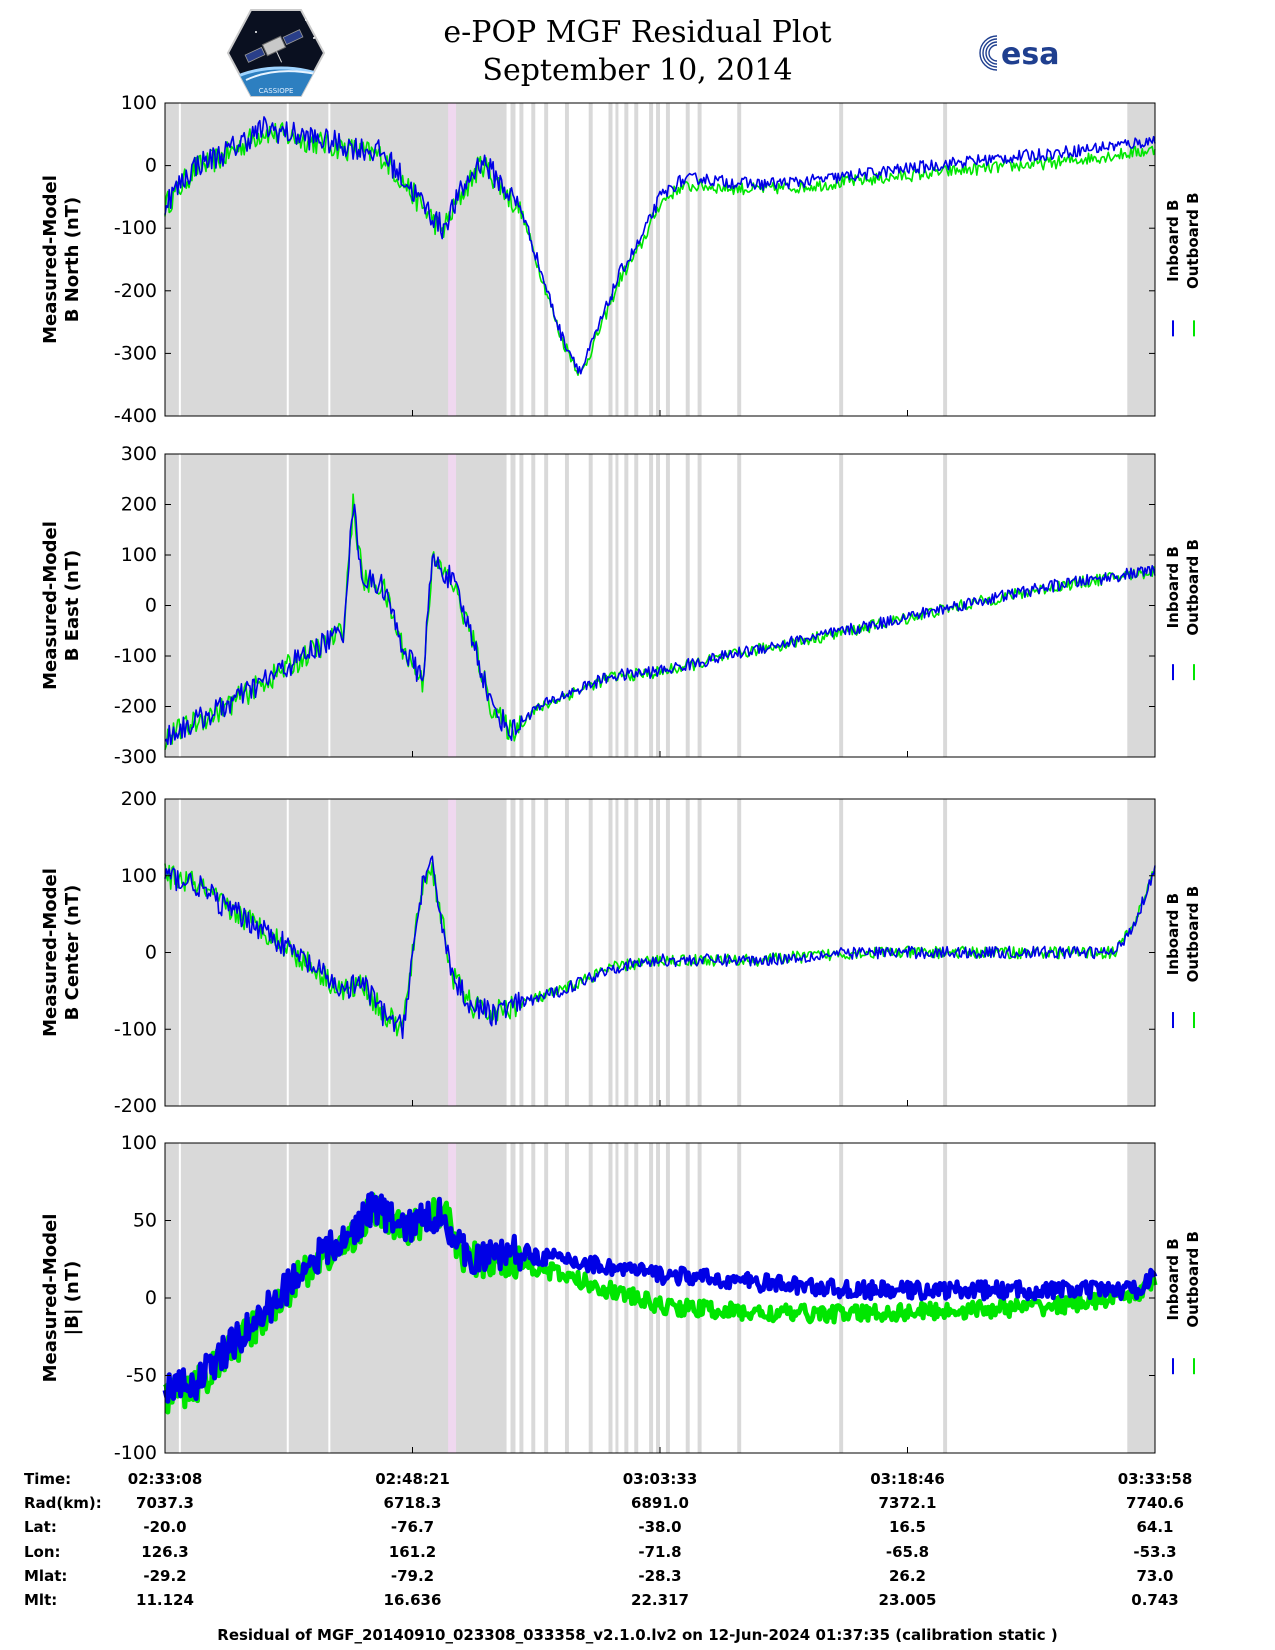 This screenshot has height=1650, width=1275. Describe the element at coordinates (660, 1575) in the screenshot. I see `info-cell: -28.3` at that location.